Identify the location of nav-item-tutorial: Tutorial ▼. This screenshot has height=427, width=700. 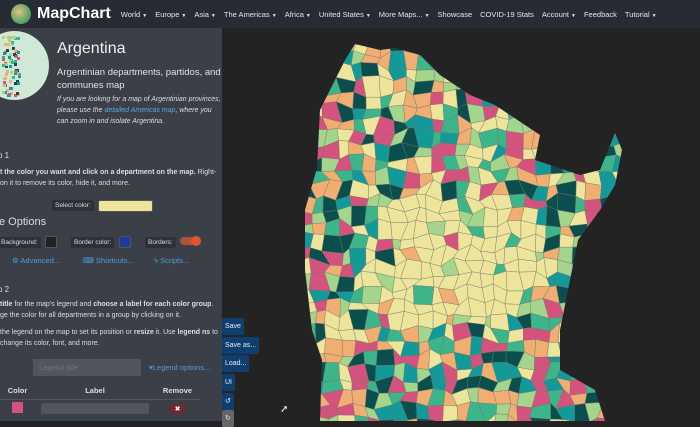
(640, 14).